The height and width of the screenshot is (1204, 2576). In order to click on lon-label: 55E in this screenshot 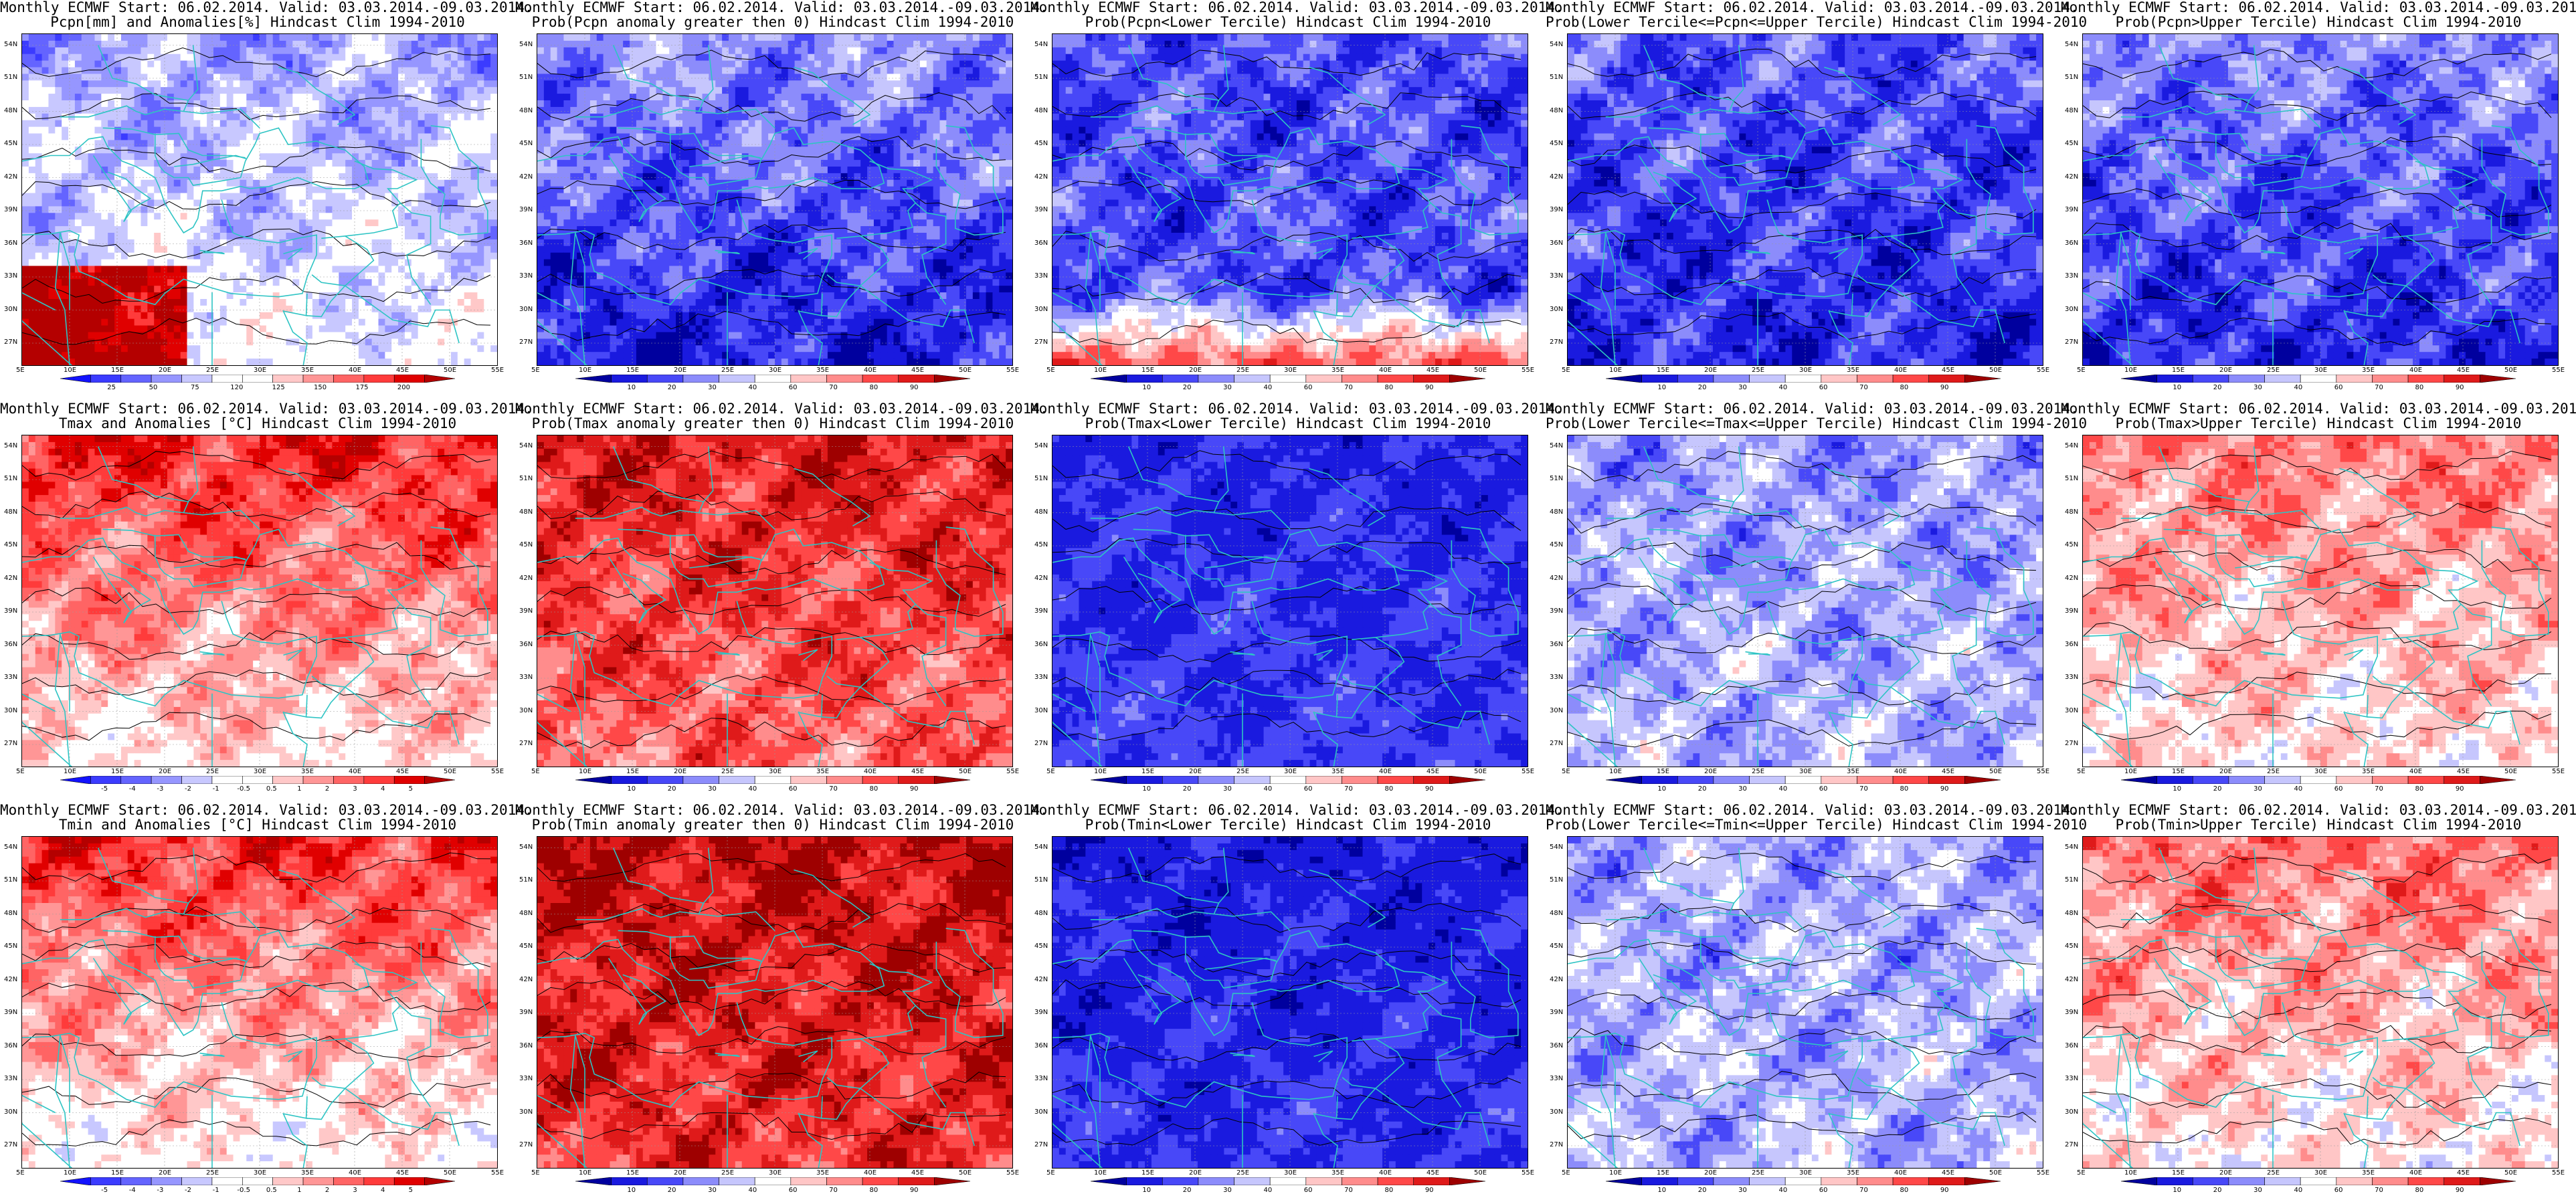, I will do `click(1012, 370)`.